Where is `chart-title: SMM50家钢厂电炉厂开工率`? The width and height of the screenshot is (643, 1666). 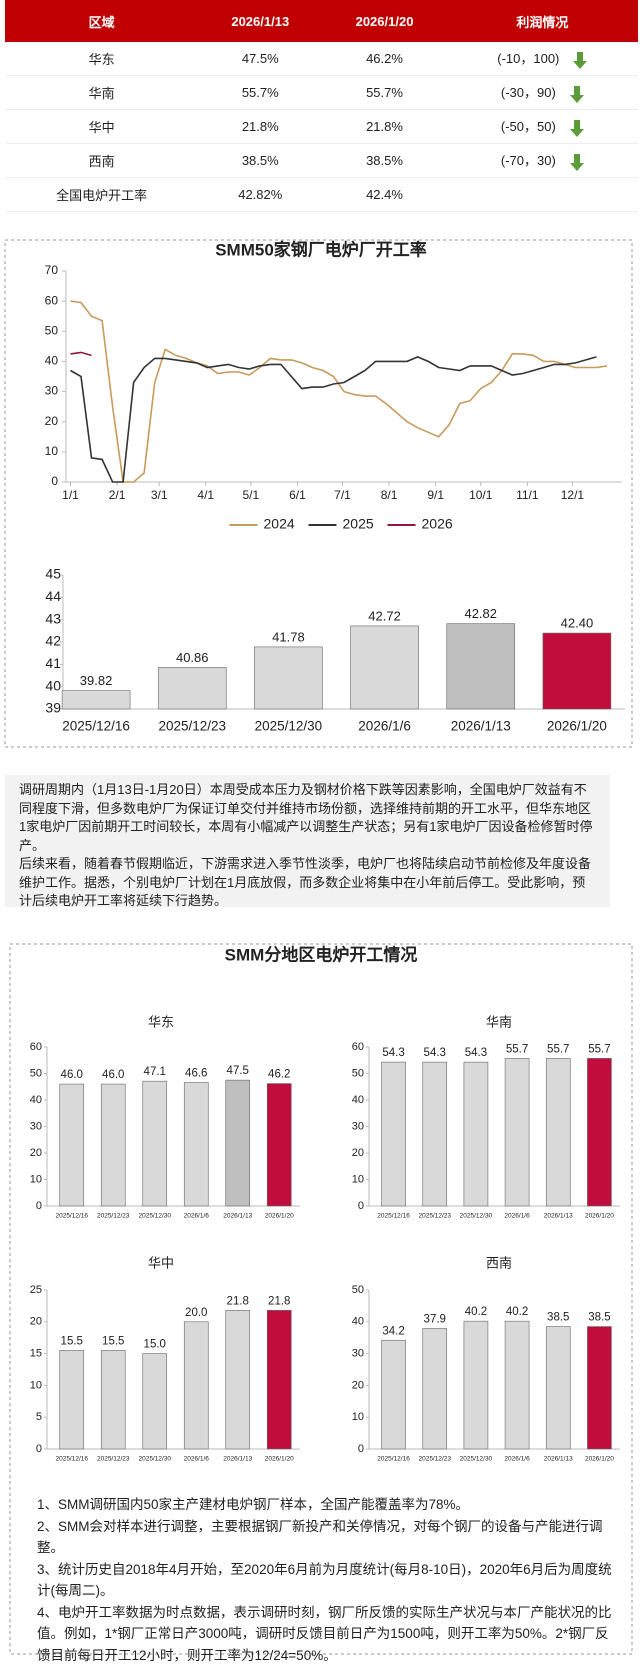 chart-title: SMM50家钢厂电炉厂开工率 is located at coordinates (321, 249).